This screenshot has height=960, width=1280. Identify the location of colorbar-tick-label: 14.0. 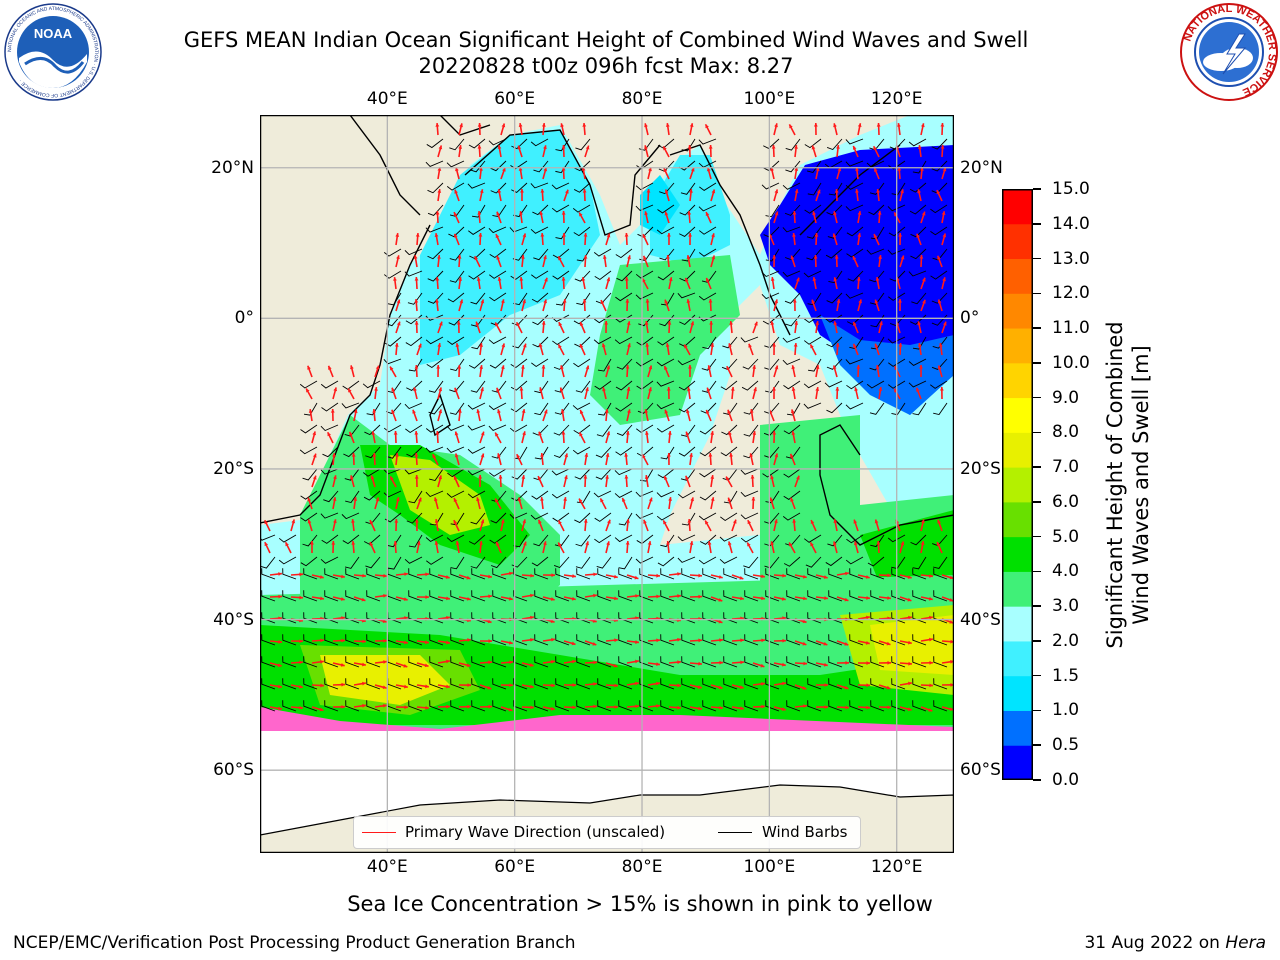
(1071, 223).